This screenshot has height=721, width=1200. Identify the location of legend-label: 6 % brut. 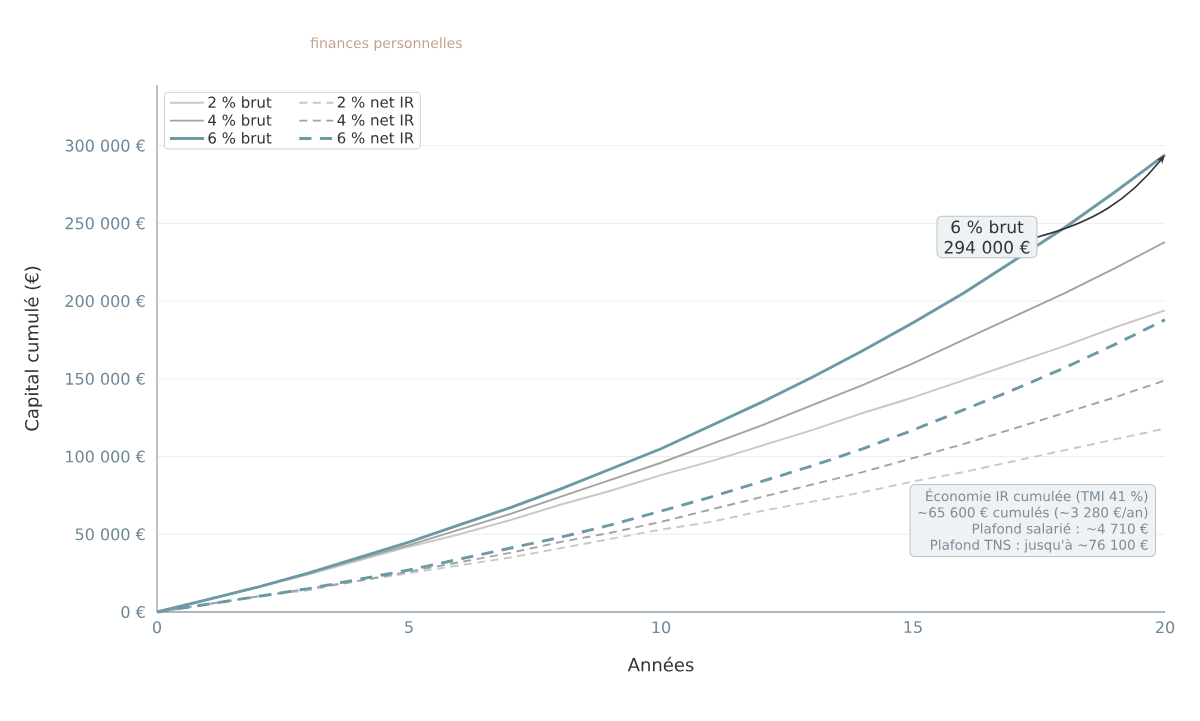
(240, 138).